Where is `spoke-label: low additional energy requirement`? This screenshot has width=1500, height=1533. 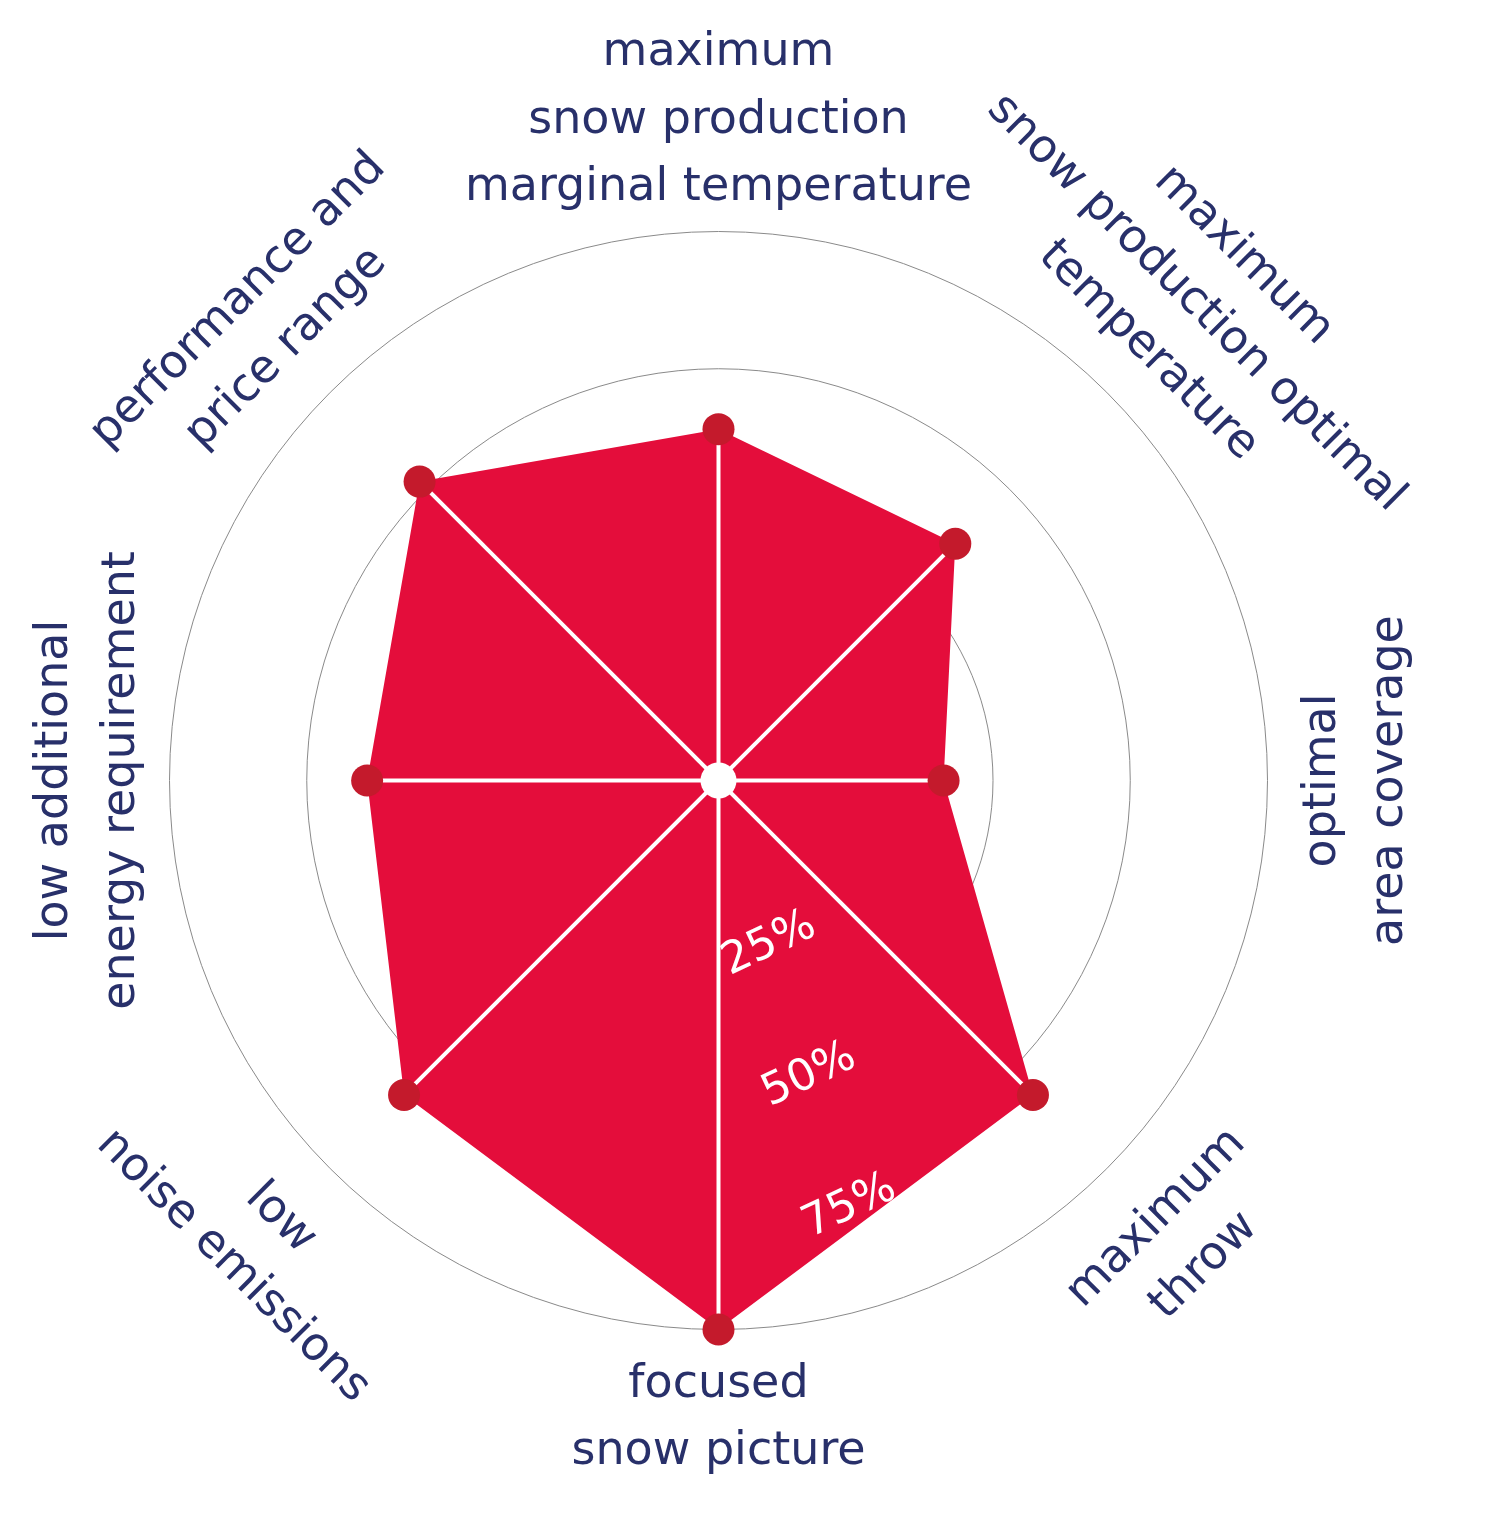 spoke-label: low additional energy requirement is located at coordinates (84, 780).